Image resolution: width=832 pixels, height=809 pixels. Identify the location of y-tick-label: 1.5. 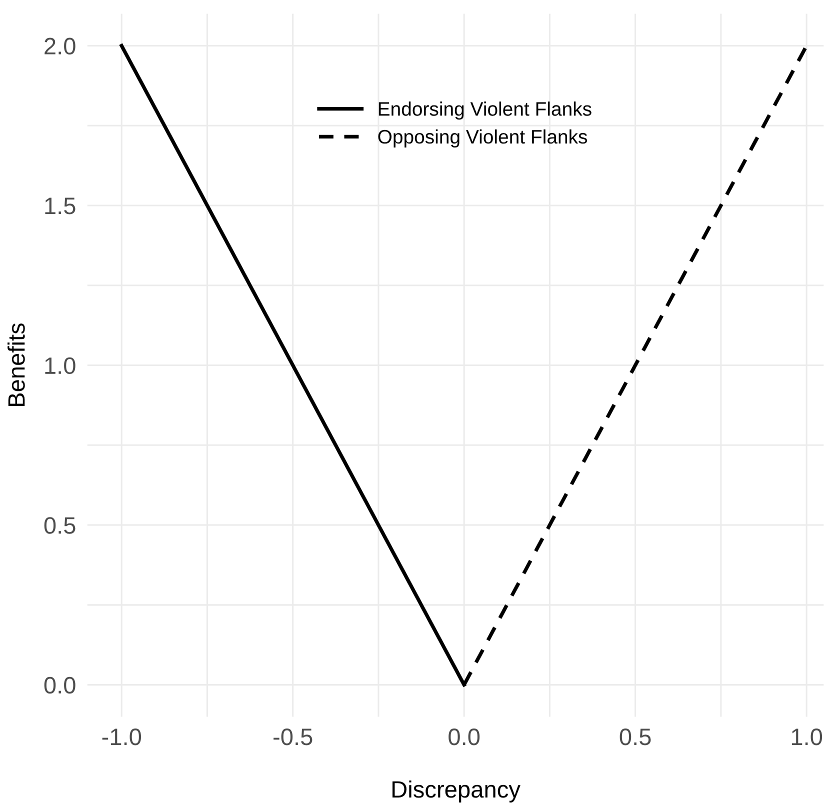
(60, 206).